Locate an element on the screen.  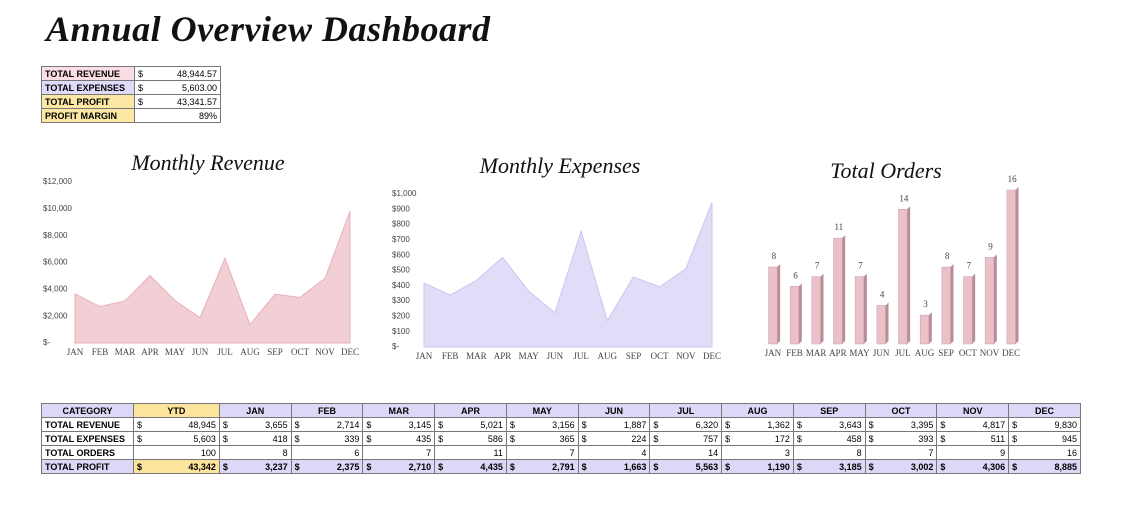
cell-value: 5,021 is located at coordinates (491, 424).